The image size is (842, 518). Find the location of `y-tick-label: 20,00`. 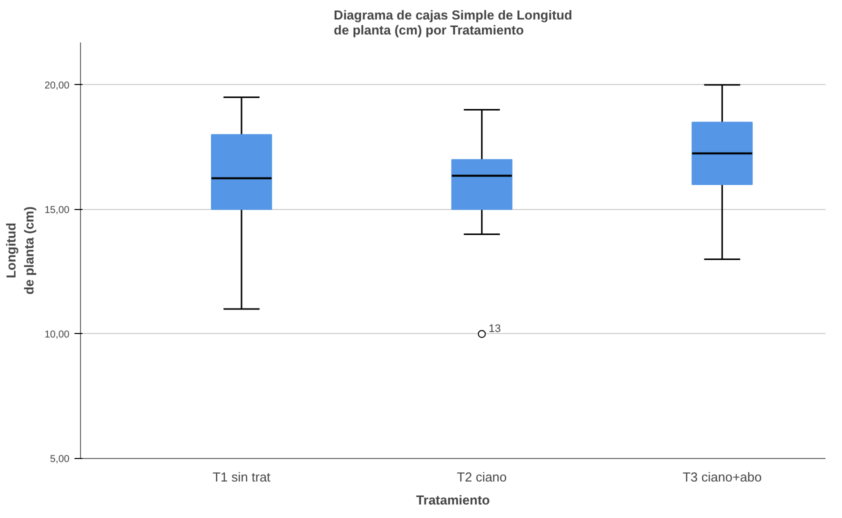

y-tick-label: 20,00 is located at coordinates (57, 86).